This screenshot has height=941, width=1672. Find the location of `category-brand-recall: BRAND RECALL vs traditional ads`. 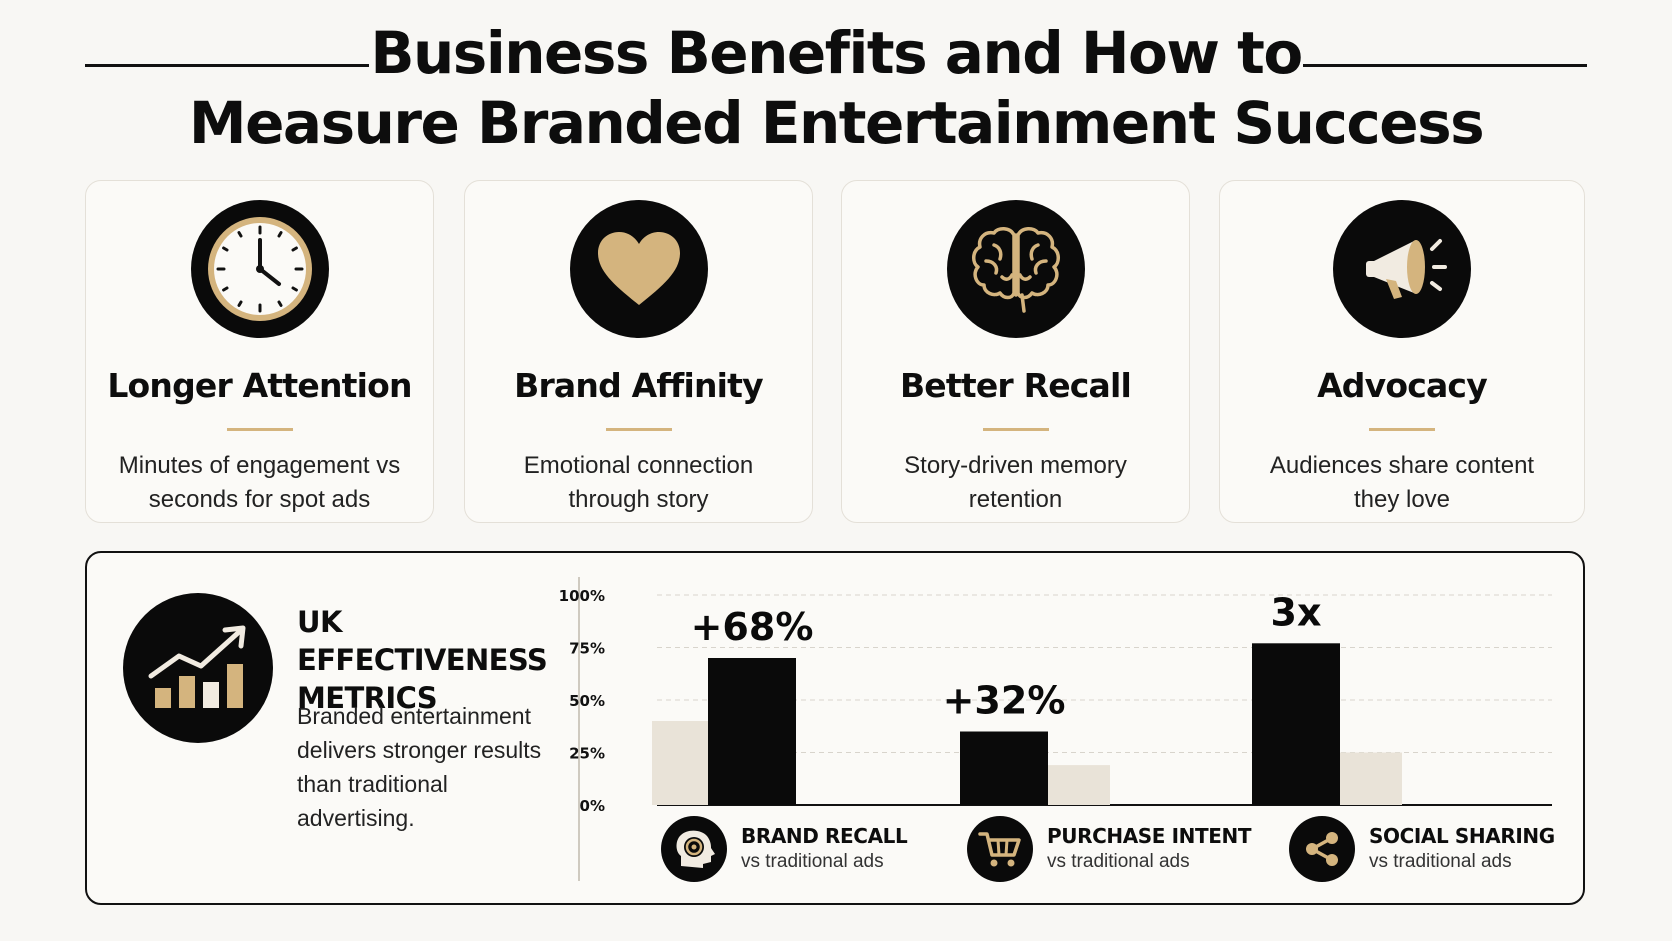

category-brand-recall: BRAND RECALL vs traditional ads is located at coordinates (784, 849).